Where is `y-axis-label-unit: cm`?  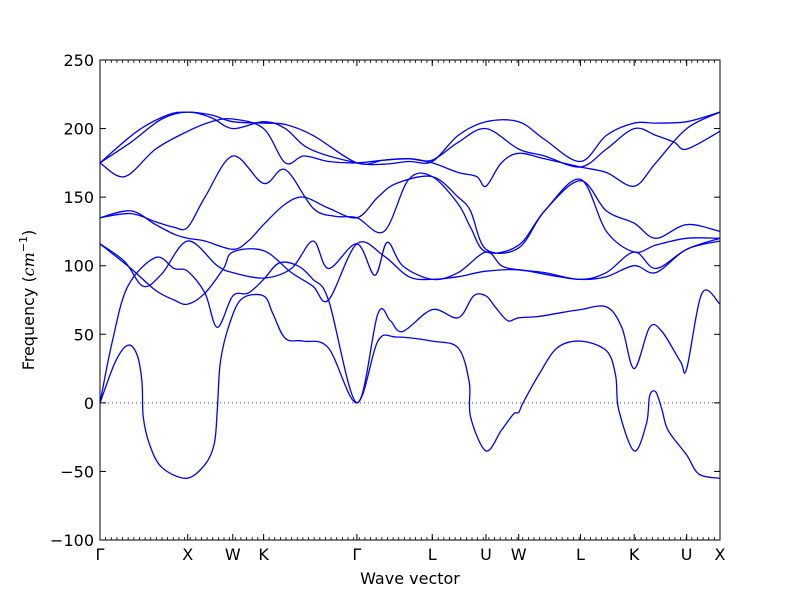 y-axis-label-unit: cm is located at coordinates (28, 264).